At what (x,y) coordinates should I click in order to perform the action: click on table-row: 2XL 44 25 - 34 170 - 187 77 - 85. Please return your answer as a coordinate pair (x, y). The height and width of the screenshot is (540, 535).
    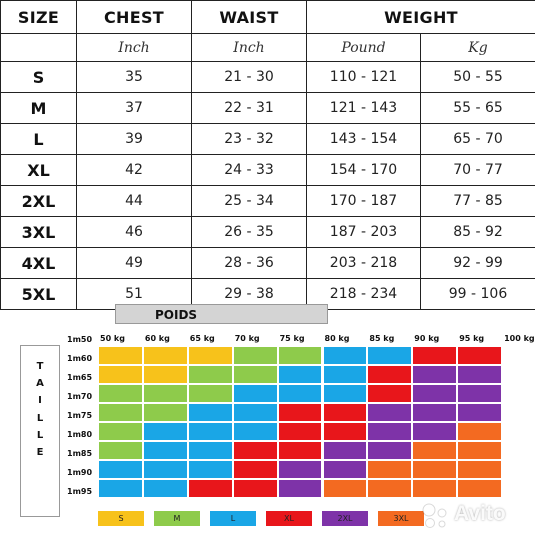
    Looking at the image, I should click on (267, 201).